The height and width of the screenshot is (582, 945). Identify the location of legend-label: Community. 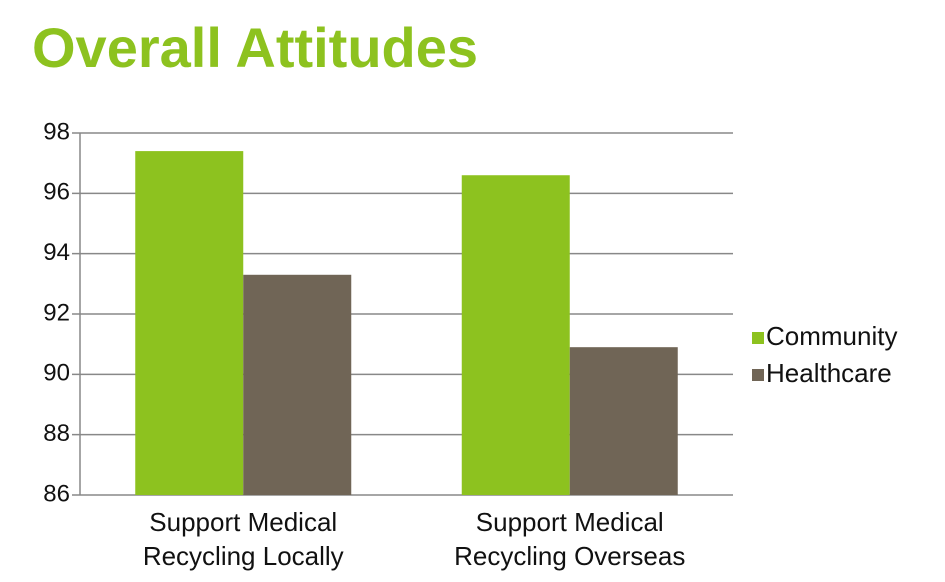
(831, 336).